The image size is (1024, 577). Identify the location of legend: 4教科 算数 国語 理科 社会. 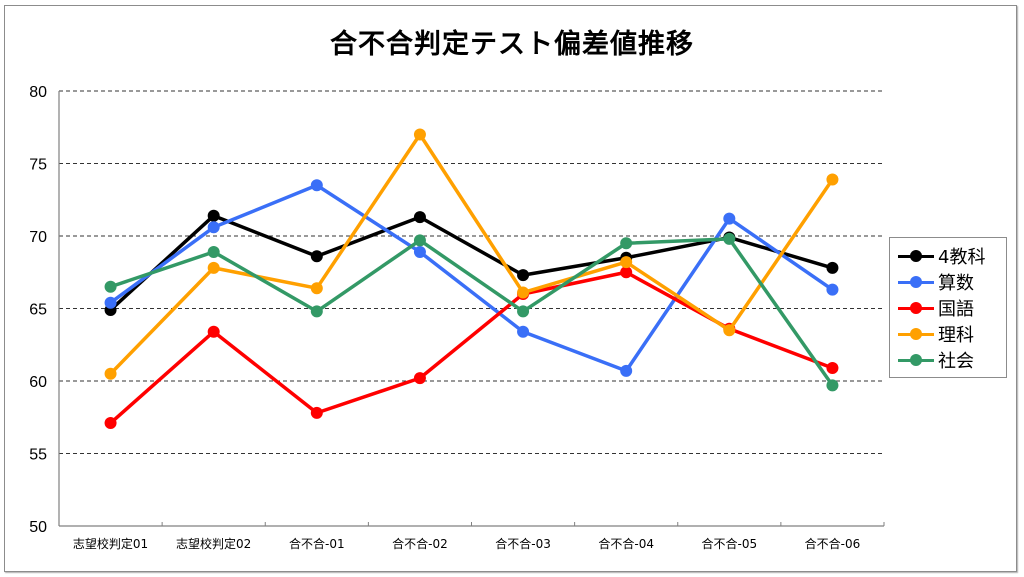
(948, 307).